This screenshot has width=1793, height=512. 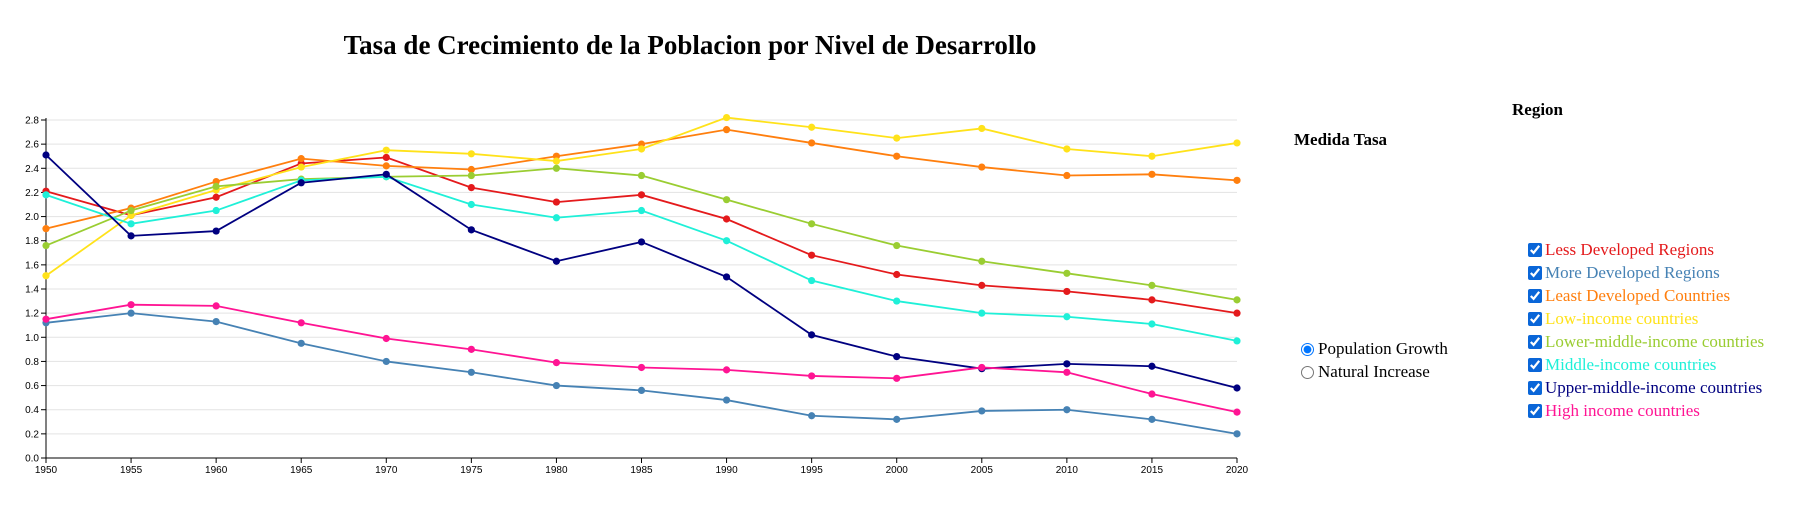 I want to click on region-label: High income countries, so click(x=1622, y=410).